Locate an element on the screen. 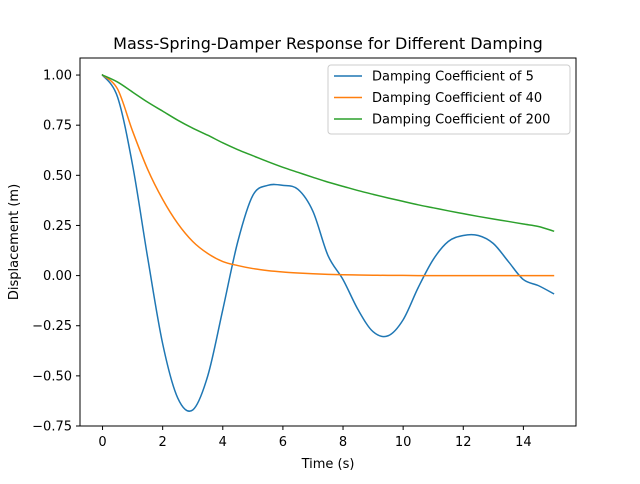 This screenshot has height=484, width=640. x-tick-label: 6 is located at coordinates (283, 442).